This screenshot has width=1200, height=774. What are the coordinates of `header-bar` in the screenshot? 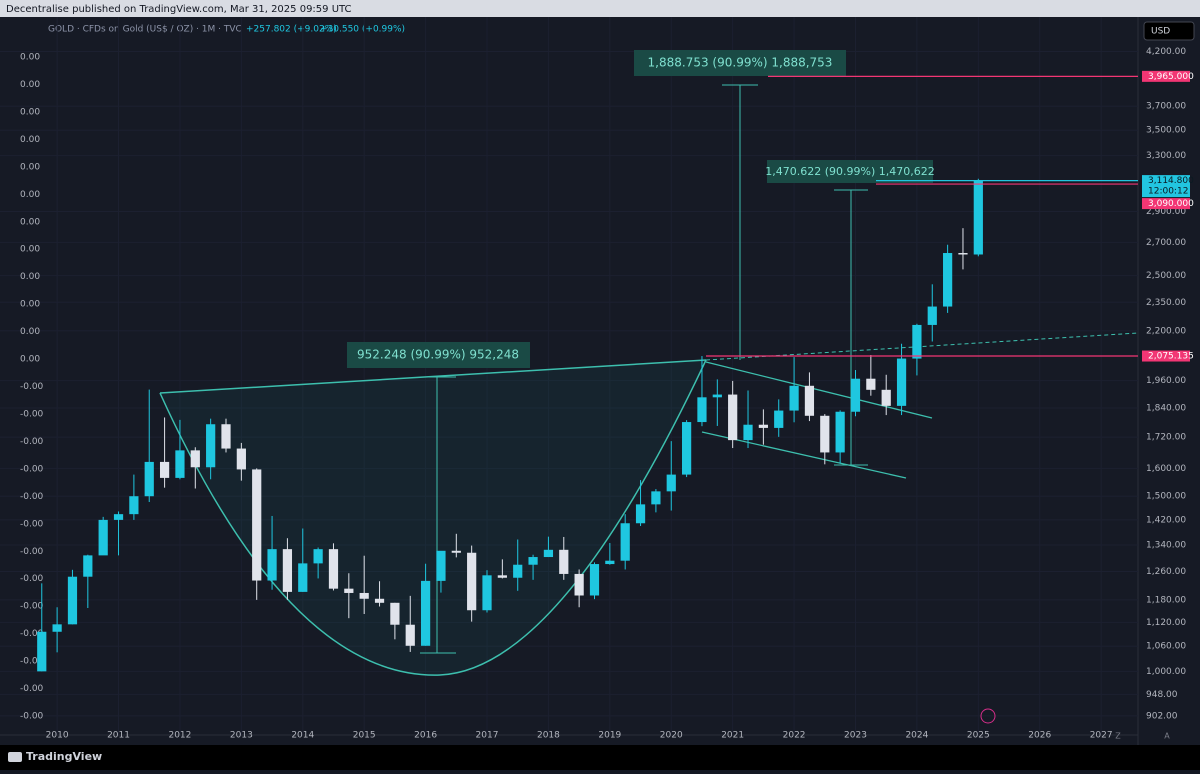 It's located at (600, 8).